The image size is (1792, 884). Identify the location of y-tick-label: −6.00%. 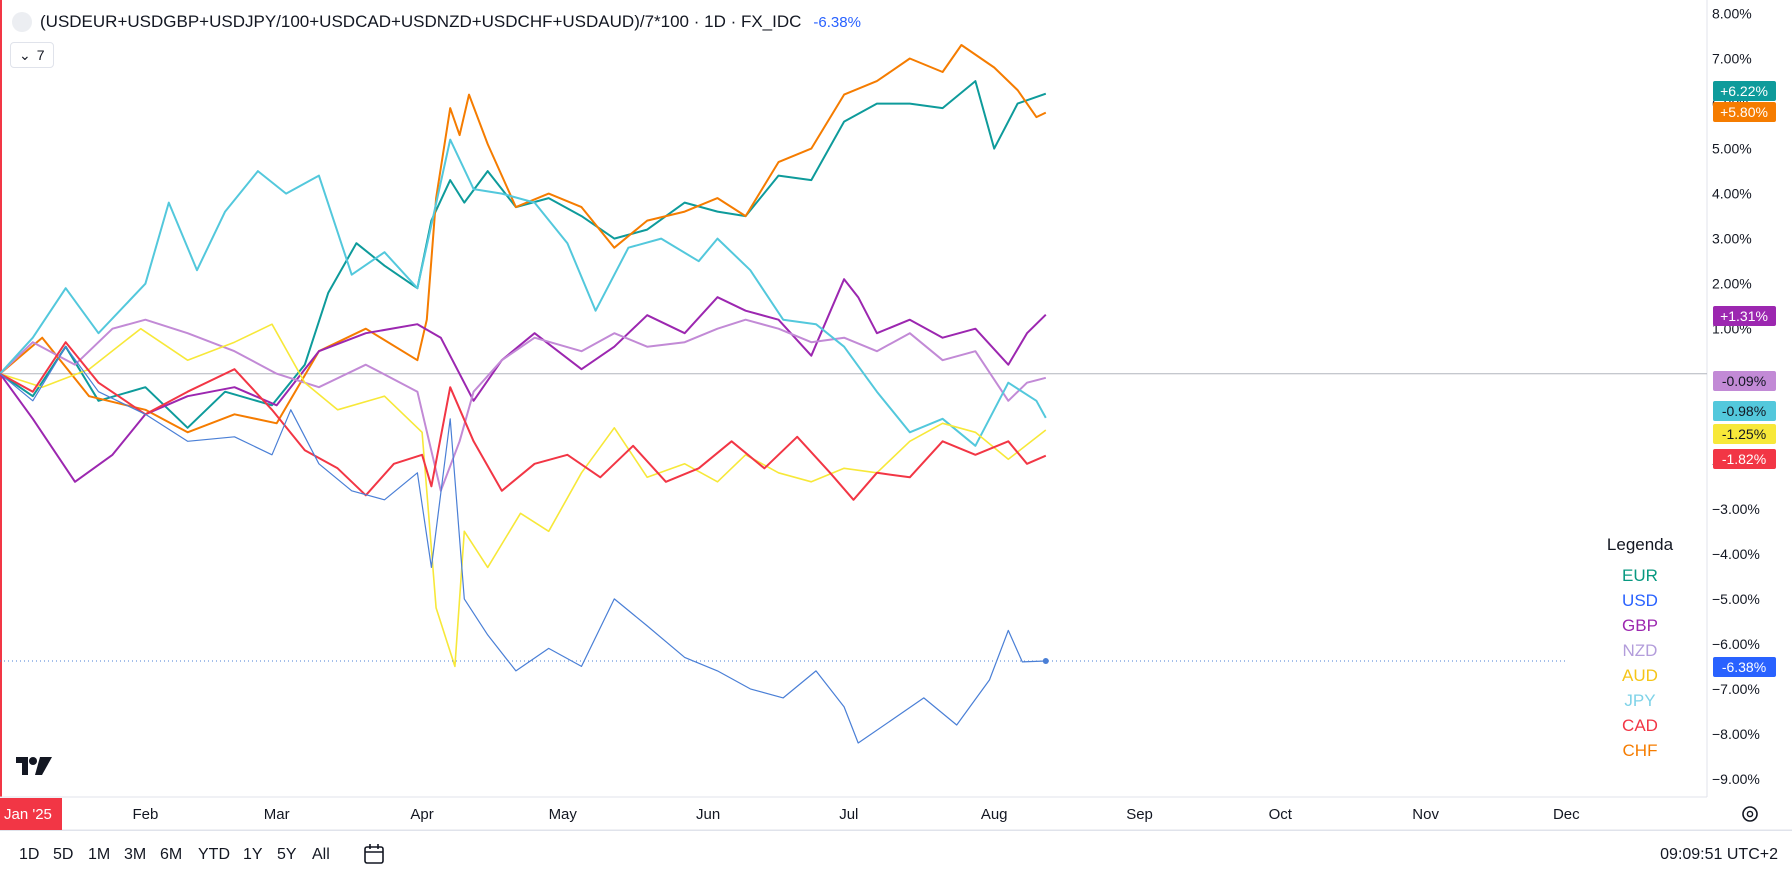
(1736, 644).